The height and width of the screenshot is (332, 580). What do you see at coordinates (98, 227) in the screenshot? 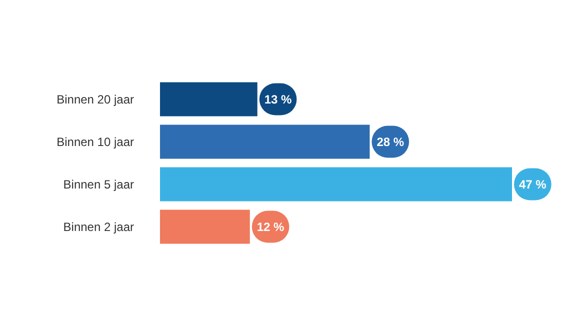
I see `y-tick-label: Binnen 2 jaar` at bounding box center [98, 227].